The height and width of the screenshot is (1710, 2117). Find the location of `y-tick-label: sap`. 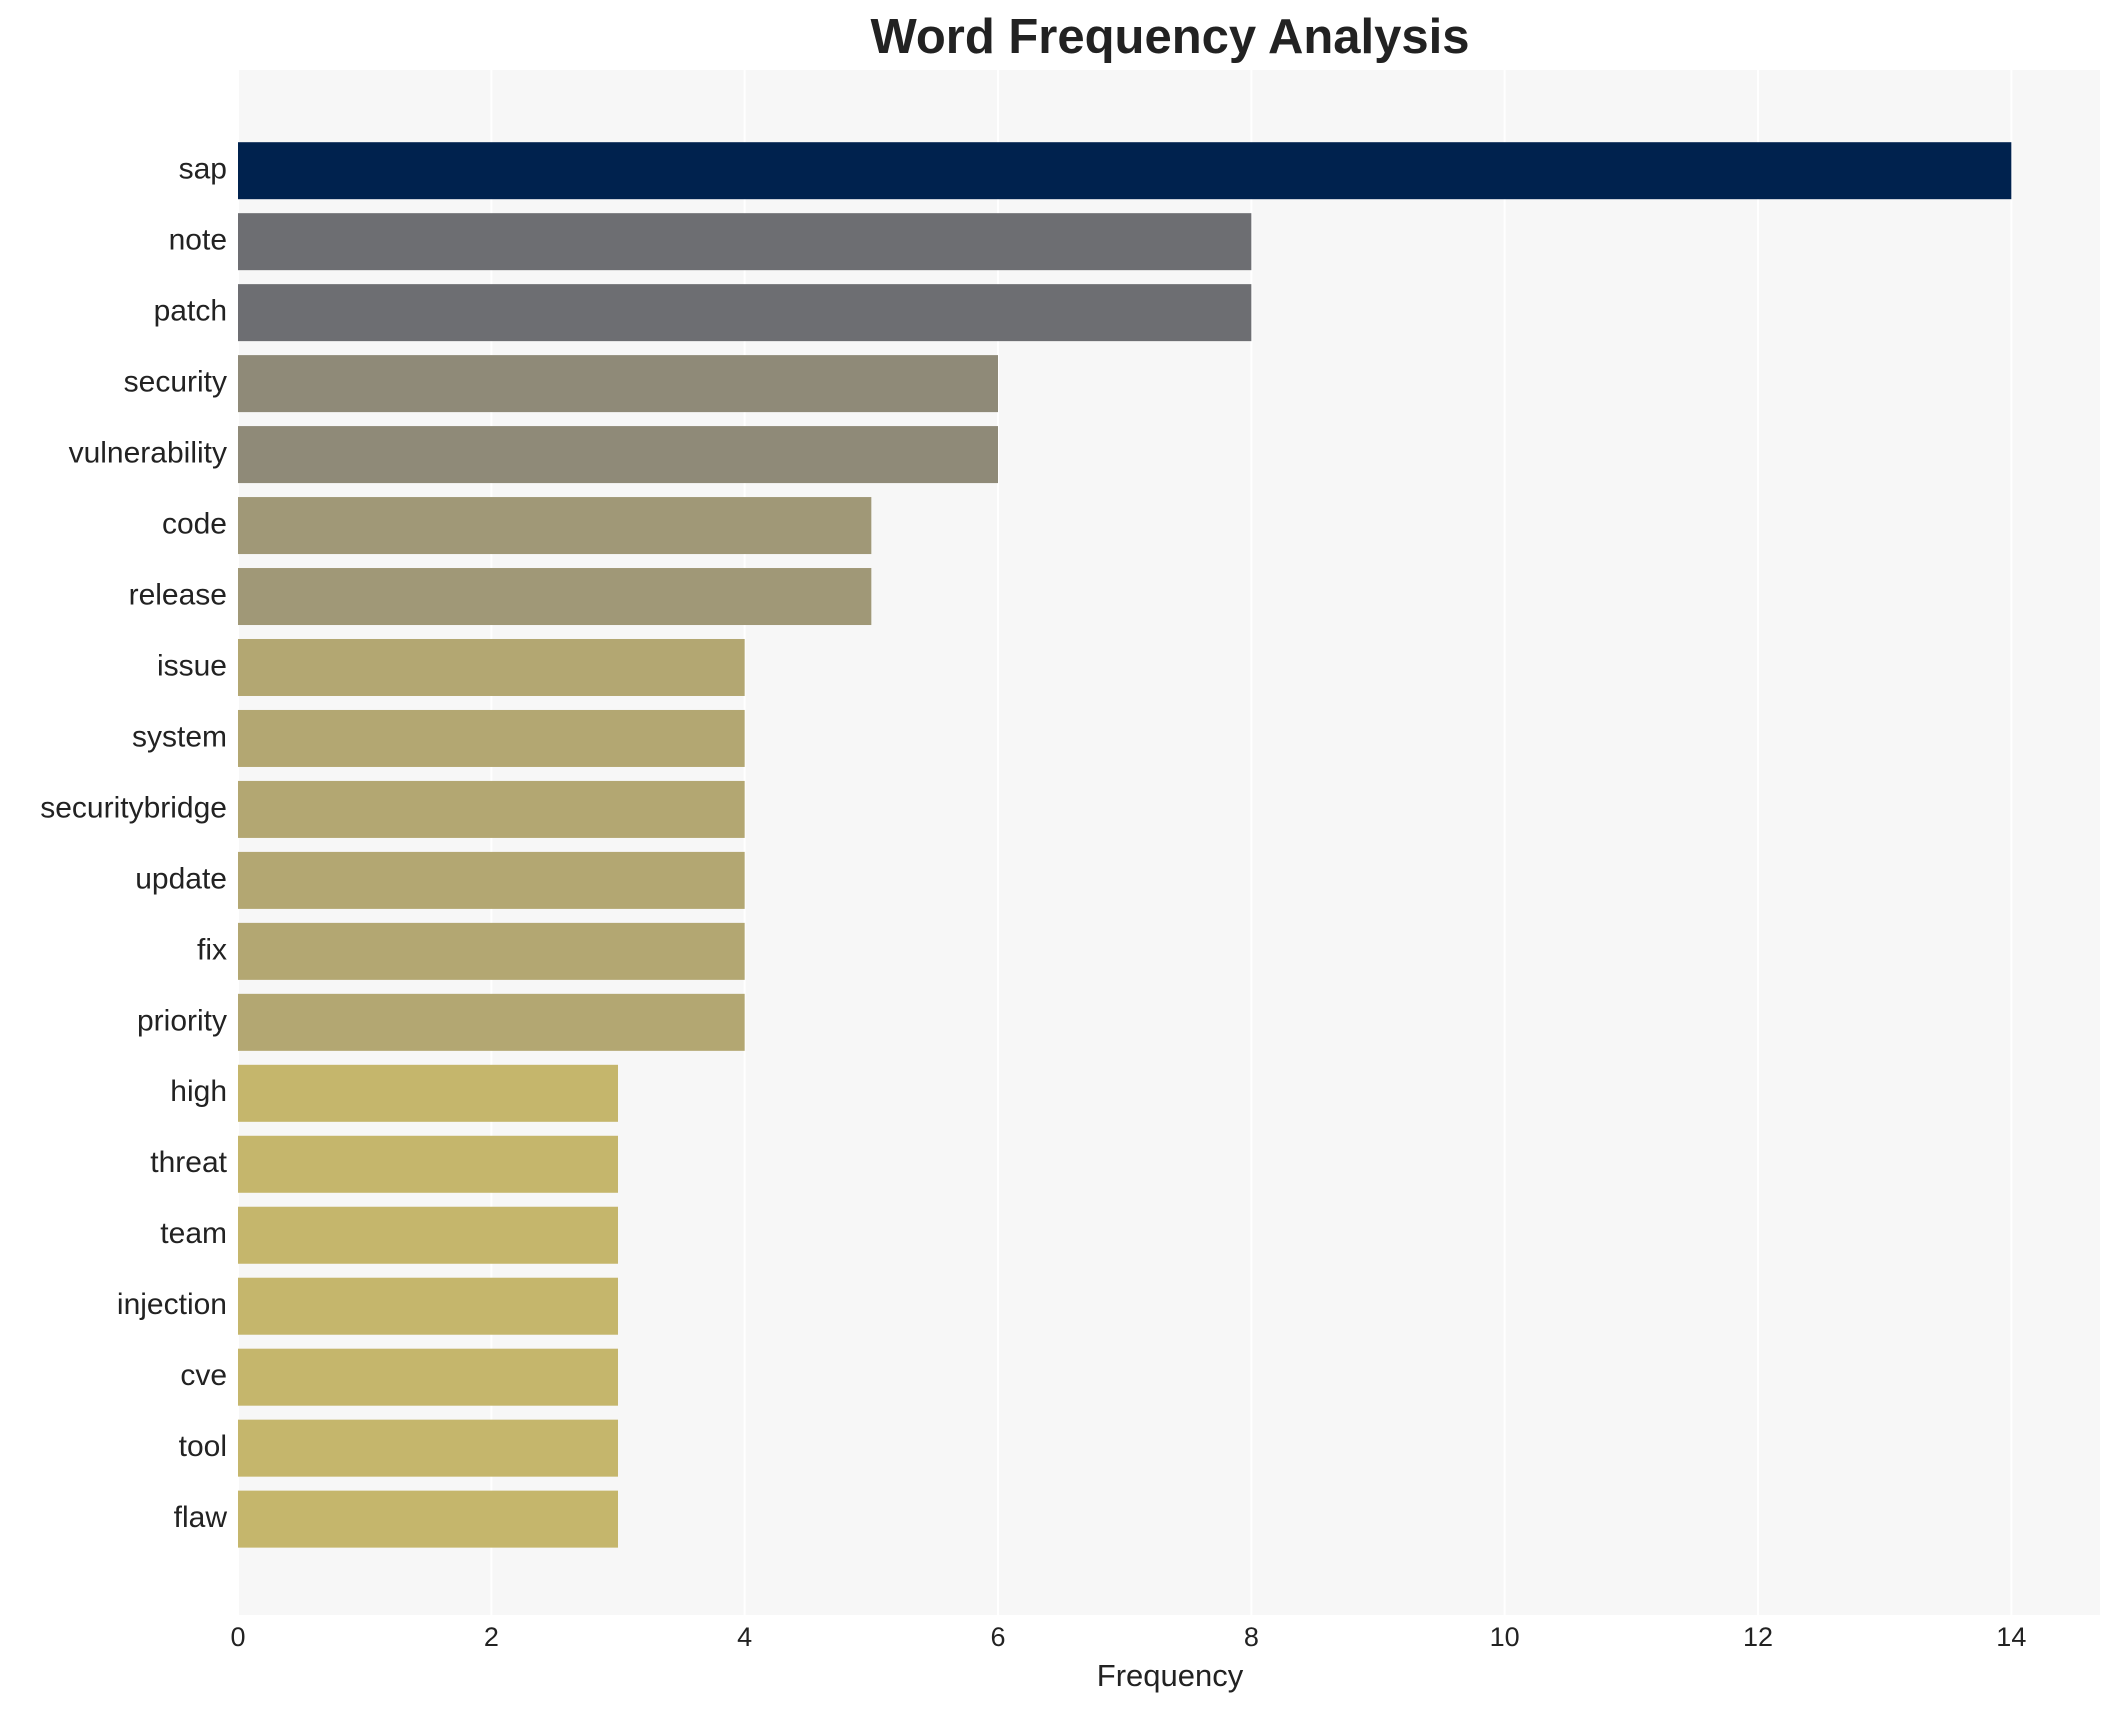

y-tick-label: sap is located at coordinates (203, 169).